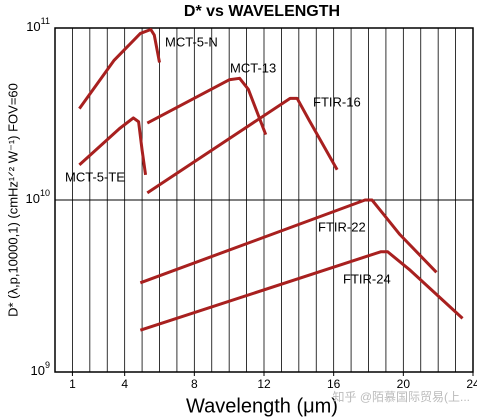 The height and width of the screenshot is (420, 477). I want to click on y-tick-exponent: 11, so click(45, 21).